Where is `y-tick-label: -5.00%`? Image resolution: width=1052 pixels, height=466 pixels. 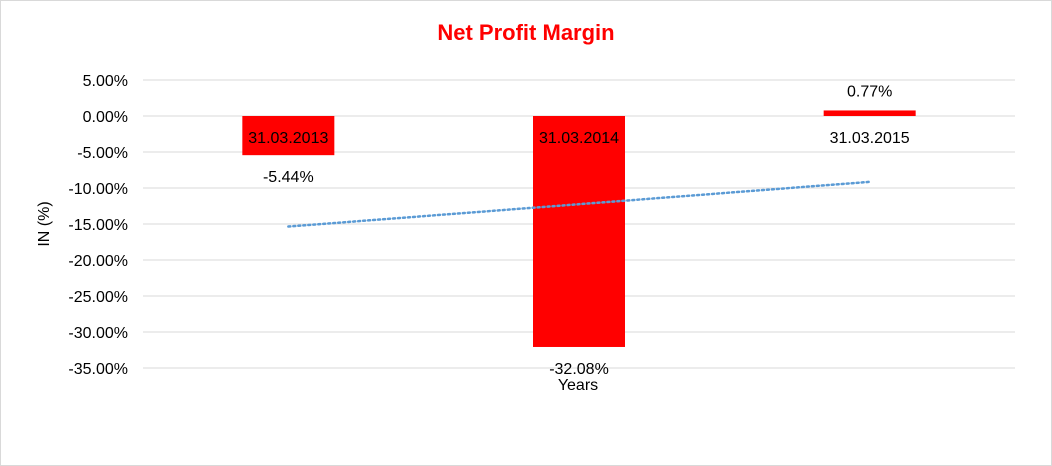
y-tick-label: -5.00% is located at coordinates (102, 153).